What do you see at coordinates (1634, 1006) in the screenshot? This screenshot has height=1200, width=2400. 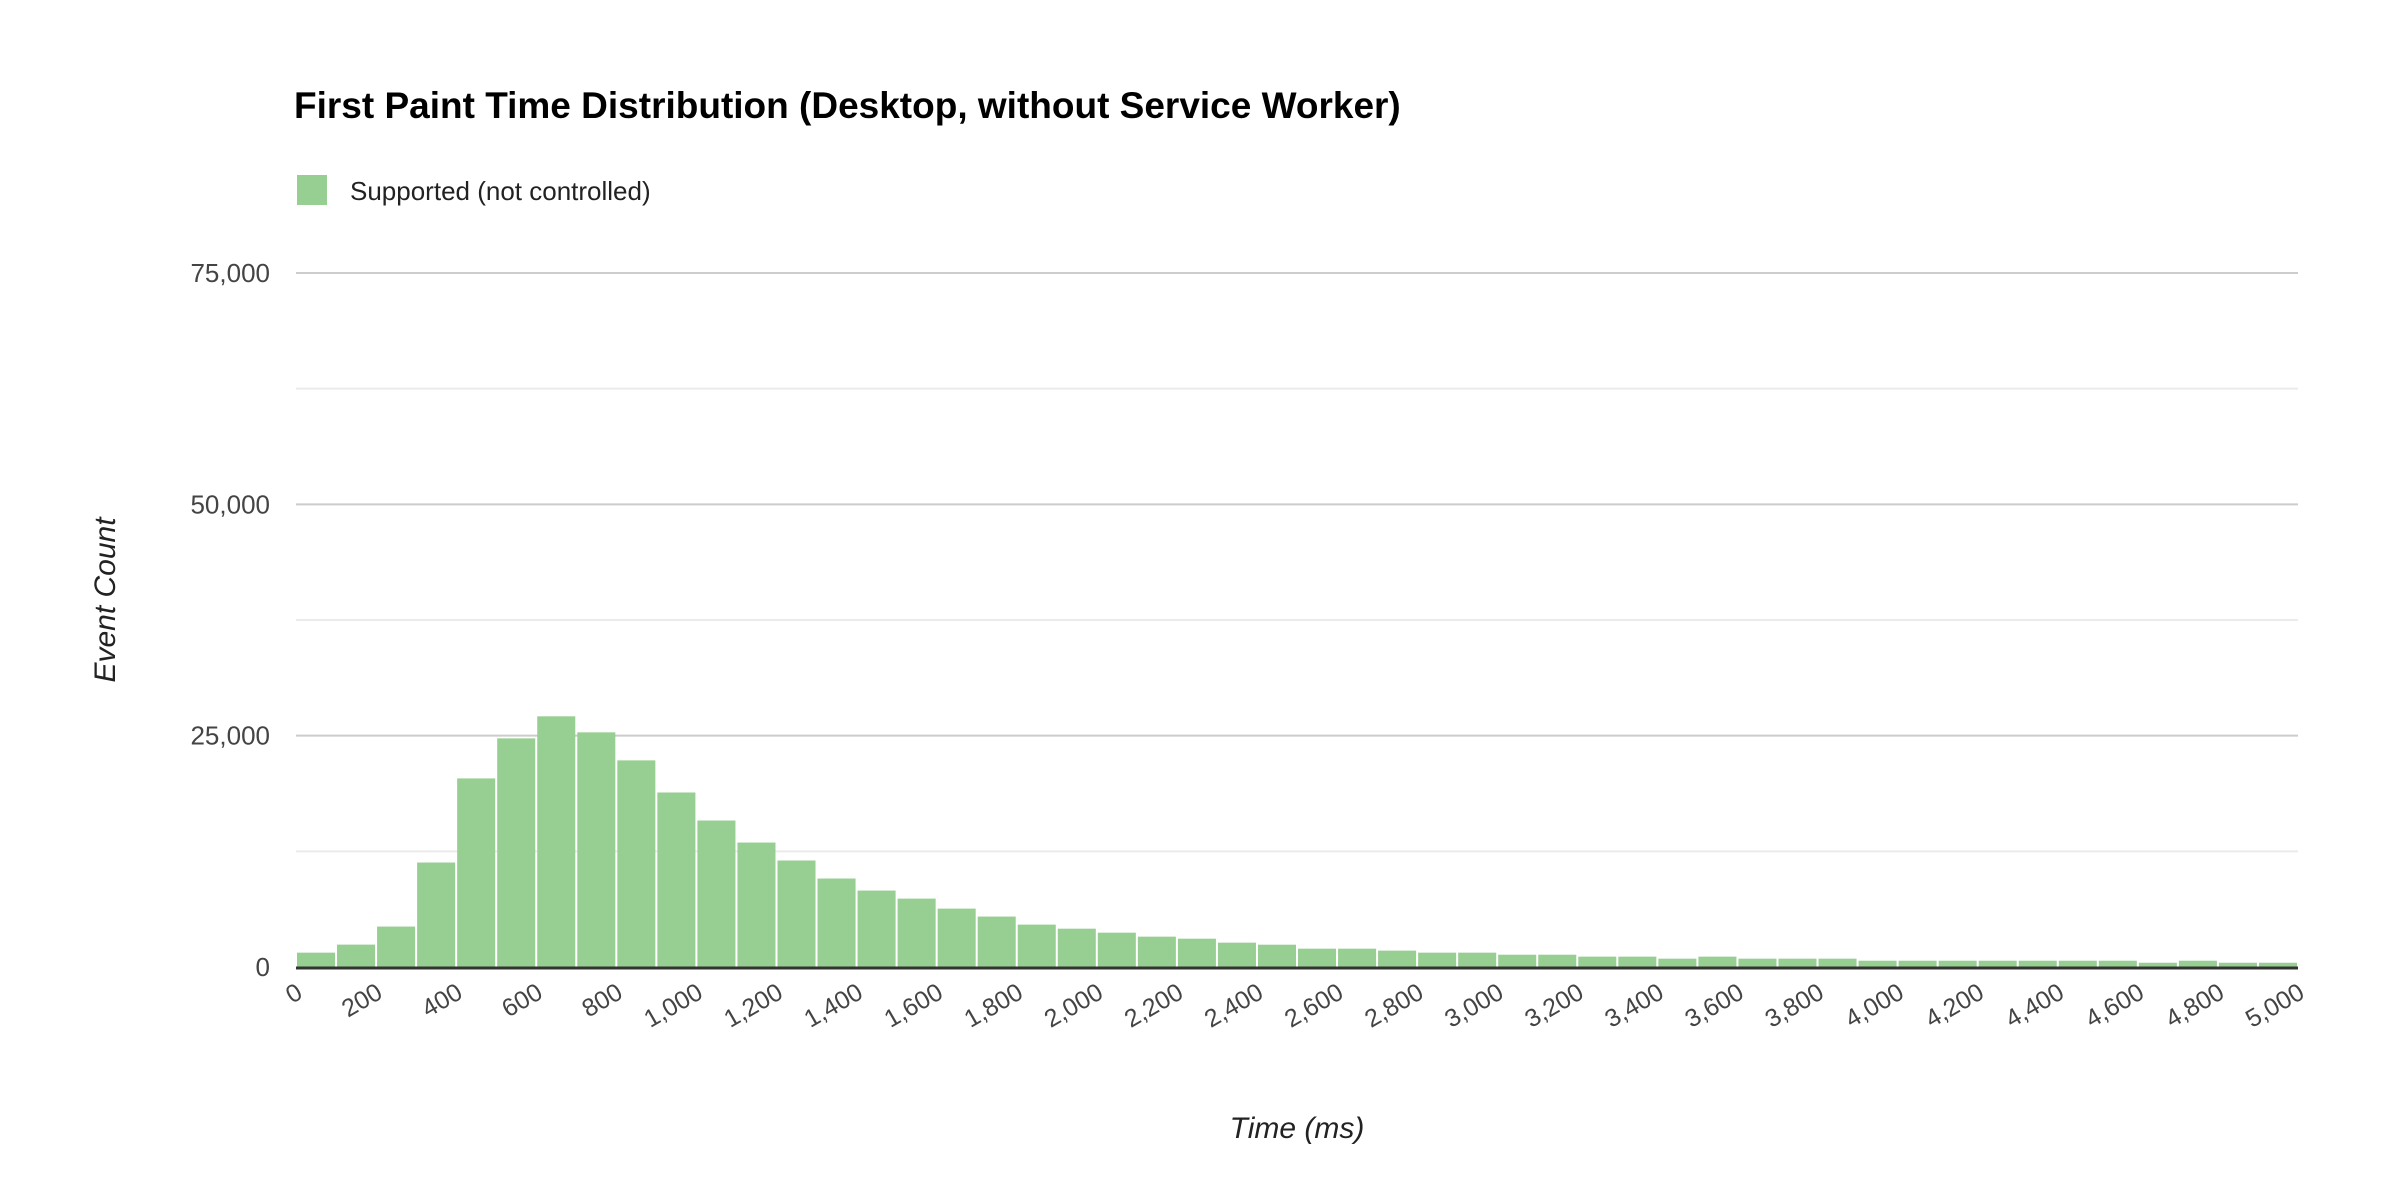 I see `x-tick-label: 3,400` at bounding box center [1634, 1006].